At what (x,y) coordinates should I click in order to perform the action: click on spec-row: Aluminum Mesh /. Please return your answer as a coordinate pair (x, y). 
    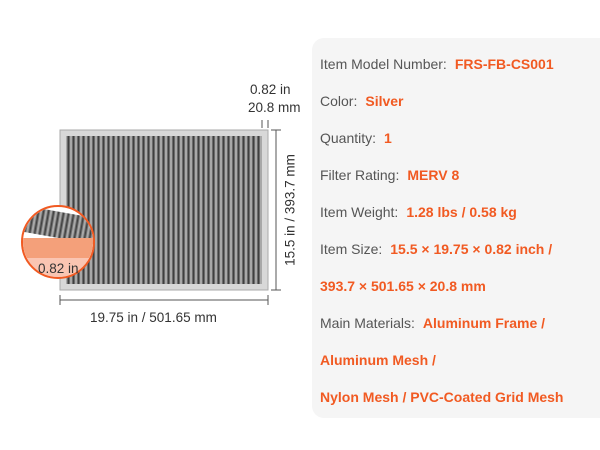
    Looking at the image, I should click on (378, 360).